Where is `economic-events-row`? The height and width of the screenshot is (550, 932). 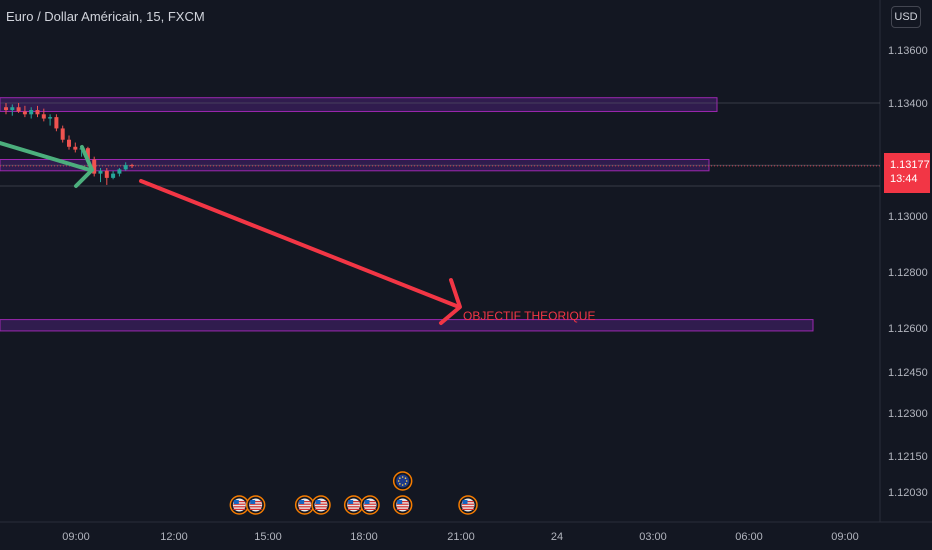
economic-events-row is located at coordinates (353, 493).